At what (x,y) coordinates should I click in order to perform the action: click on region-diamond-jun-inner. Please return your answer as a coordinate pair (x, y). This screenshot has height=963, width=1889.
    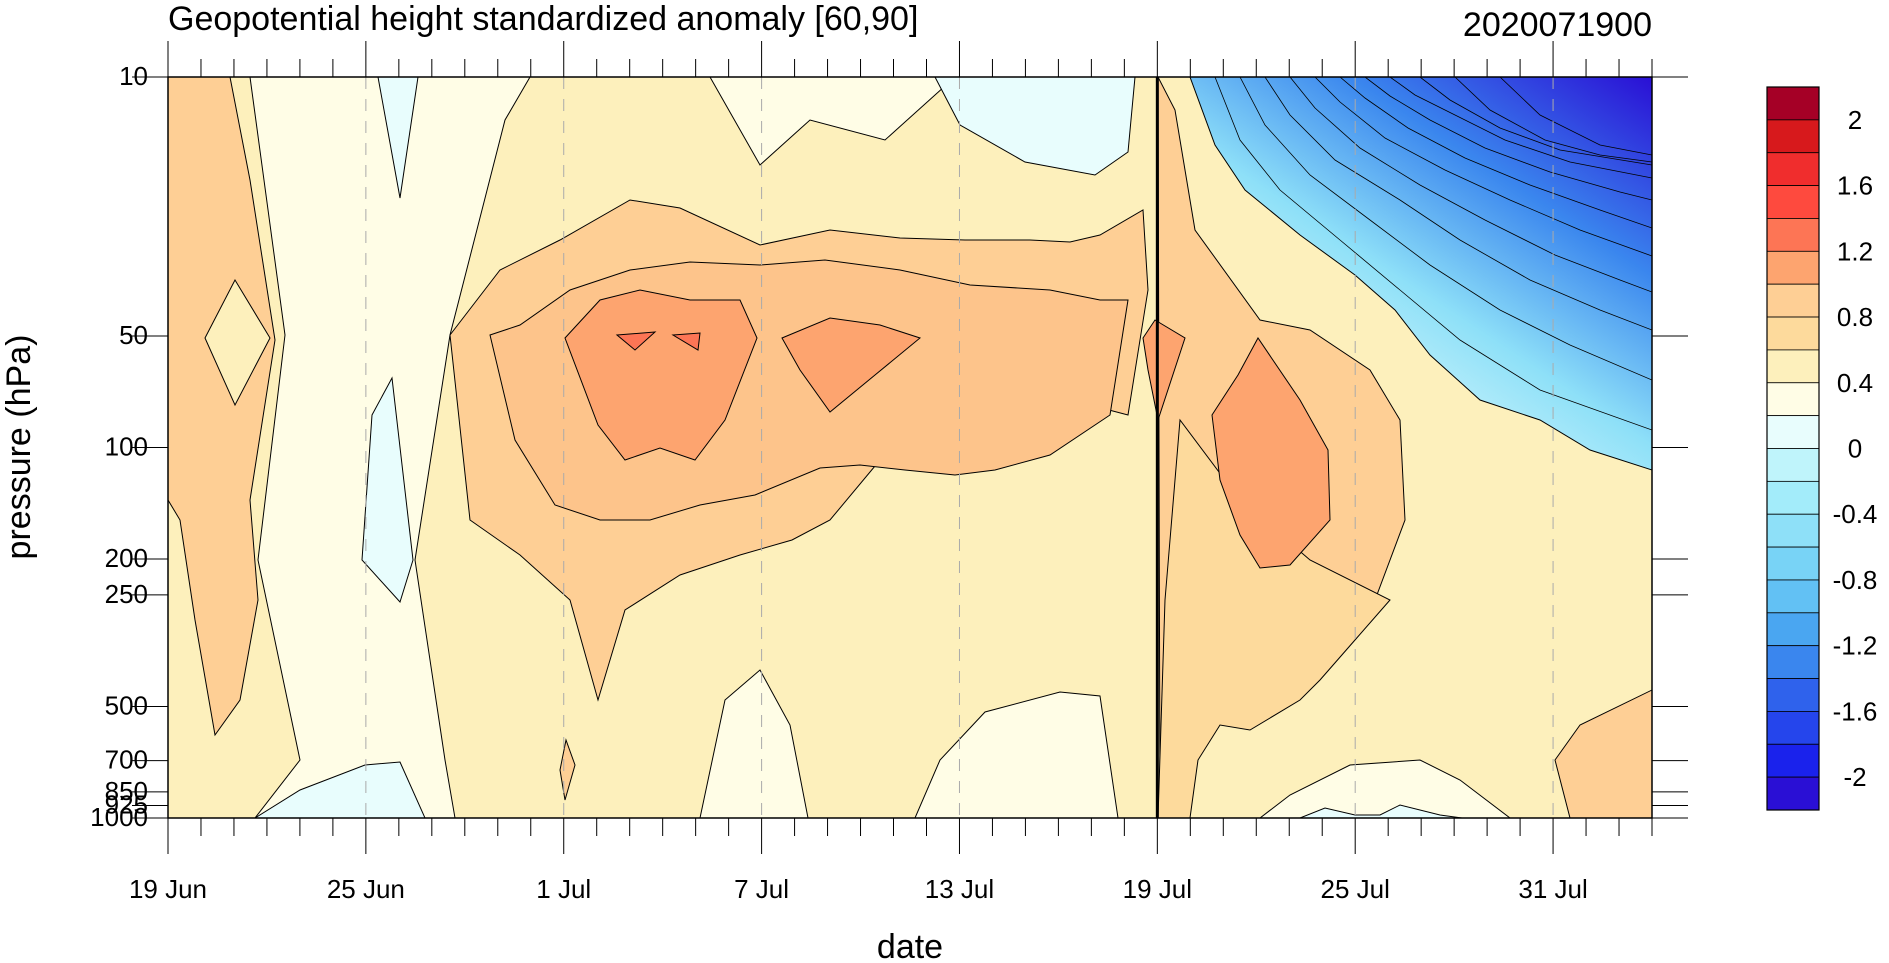
    Looking at the image, I should click on (237, 342).